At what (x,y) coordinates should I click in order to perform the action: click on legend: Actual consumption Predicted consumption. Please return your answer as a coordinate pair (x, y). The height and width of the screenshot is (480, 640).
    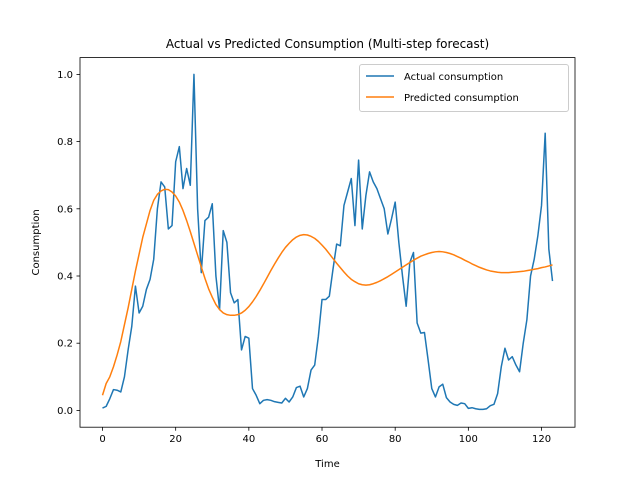
    Looking at the image, I should click on (464, 88).